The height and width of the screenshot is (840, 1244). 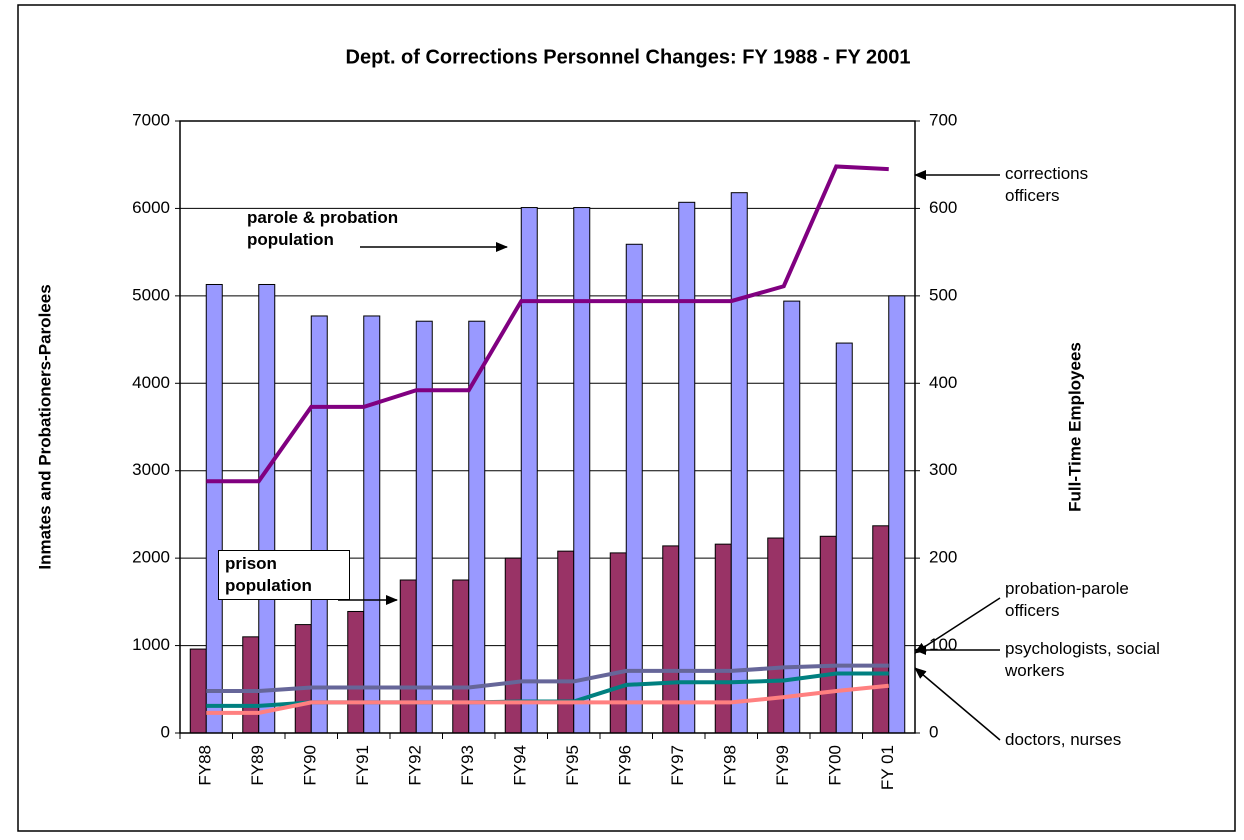 I want to click on x-tick-label: FY89, so click(x=257, y=765).